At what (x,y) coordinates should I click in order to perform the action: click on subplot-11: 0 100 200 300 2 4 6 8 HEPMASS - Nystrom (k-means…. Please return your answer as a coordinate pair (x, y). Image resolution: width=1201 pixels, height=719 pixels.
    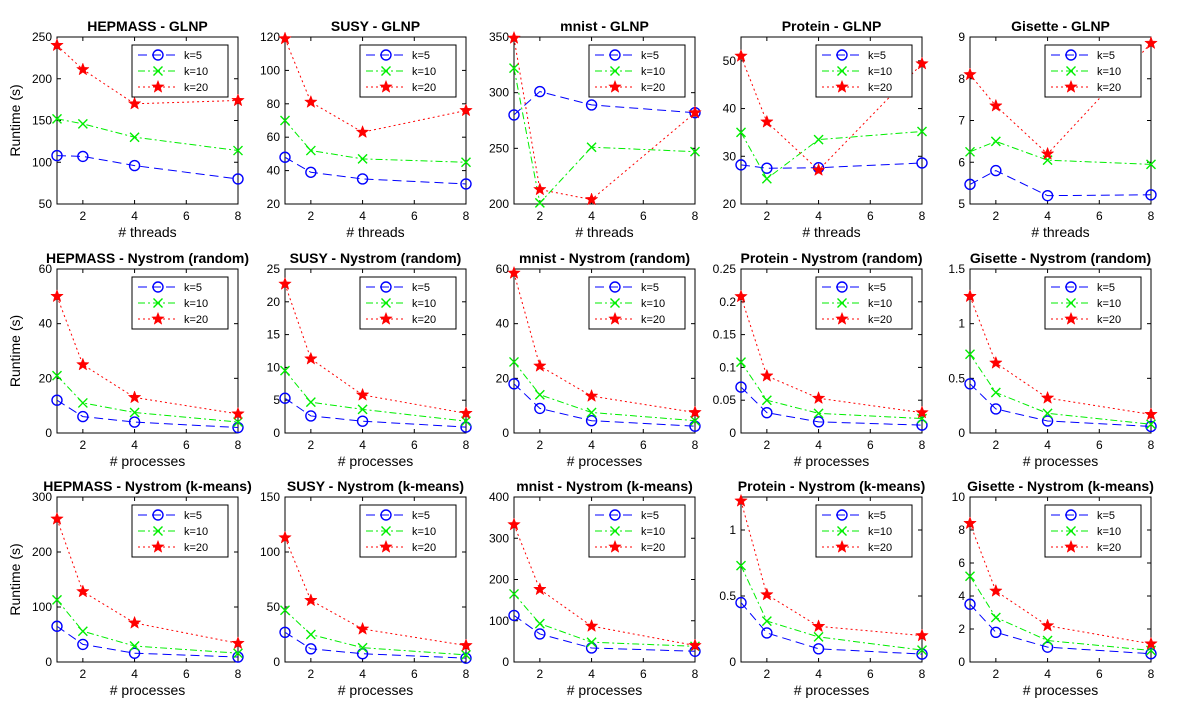
    Looking at the image, I should click on (129, 588).